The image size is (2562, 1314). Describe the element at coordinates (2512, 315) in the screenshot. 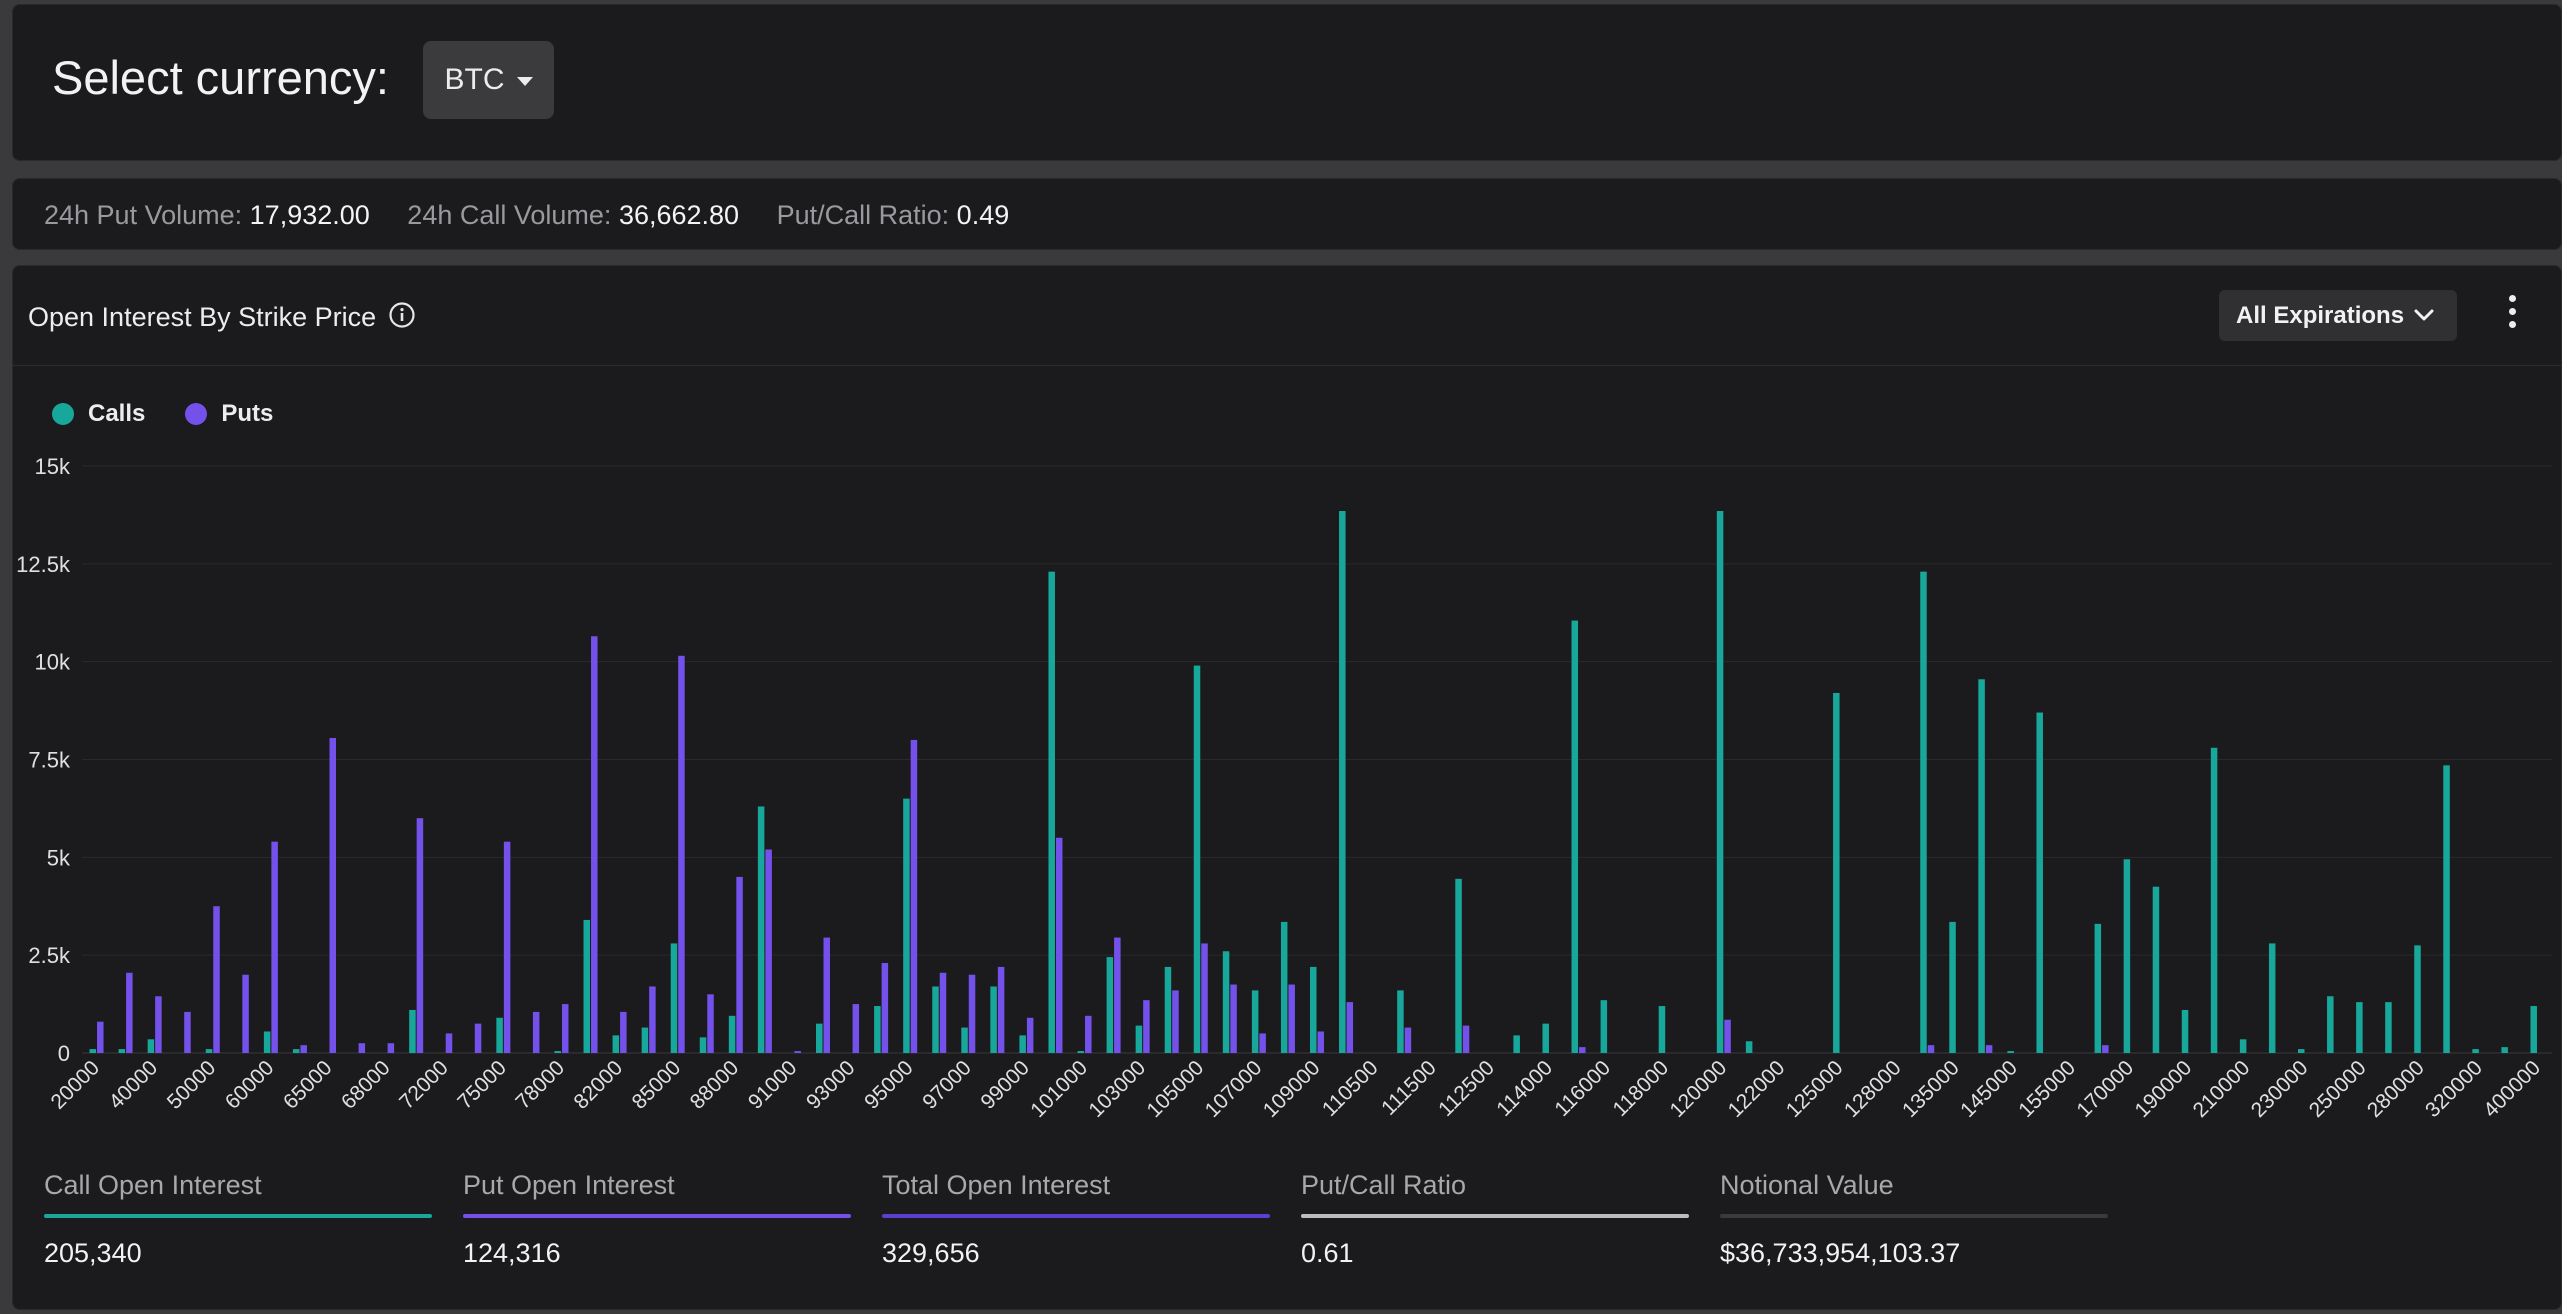

I see `more-menu-icon` at that location.